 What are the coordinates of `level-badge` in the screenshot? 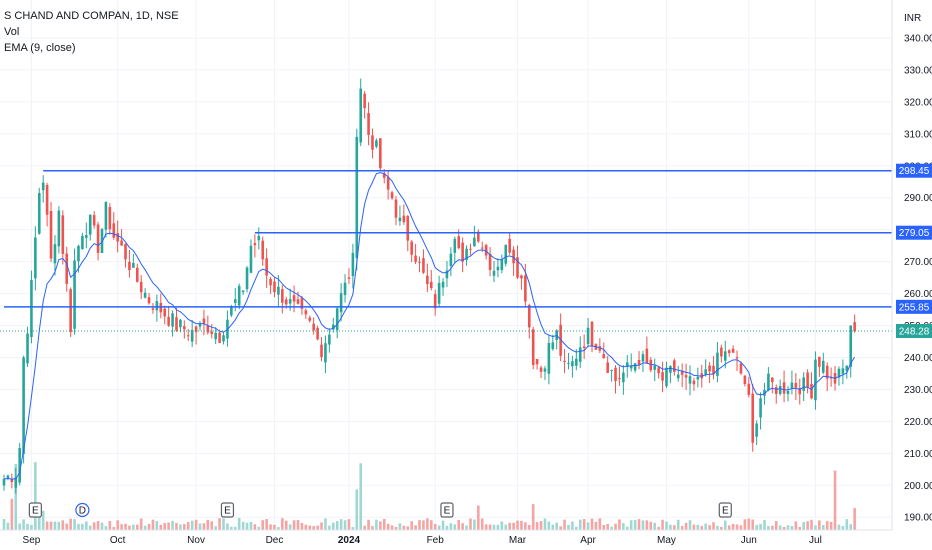 It's located at (914, 306).